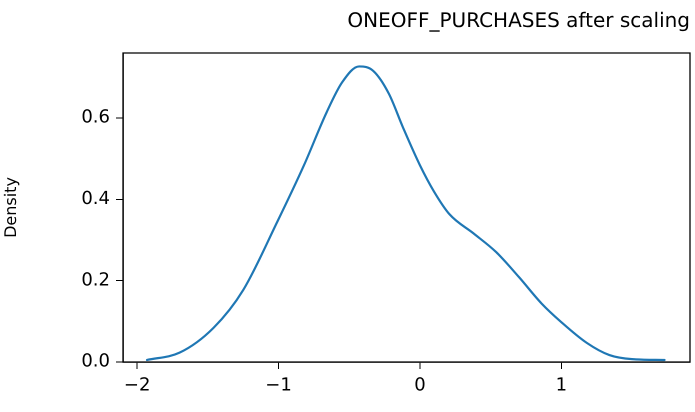 Image resolution: width=695 pixels, height=412 pixels. I want to click on x-tick-label: 0, so click(420, 385).